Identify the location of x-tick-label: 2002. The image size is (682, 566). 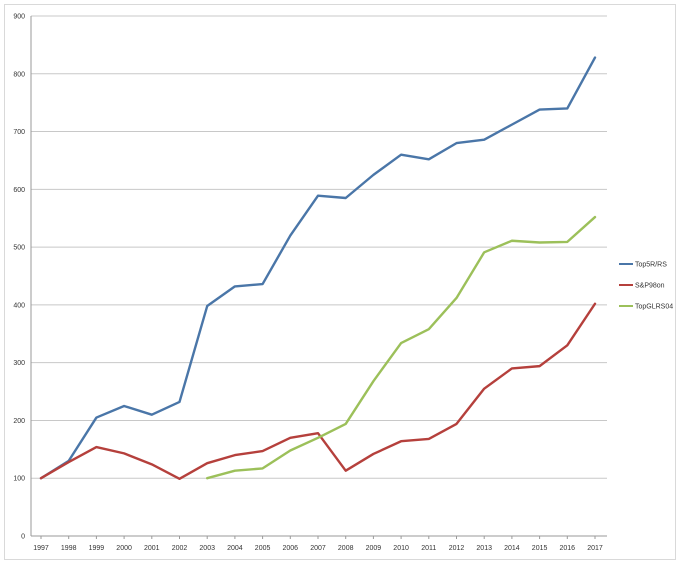
(180, 548).